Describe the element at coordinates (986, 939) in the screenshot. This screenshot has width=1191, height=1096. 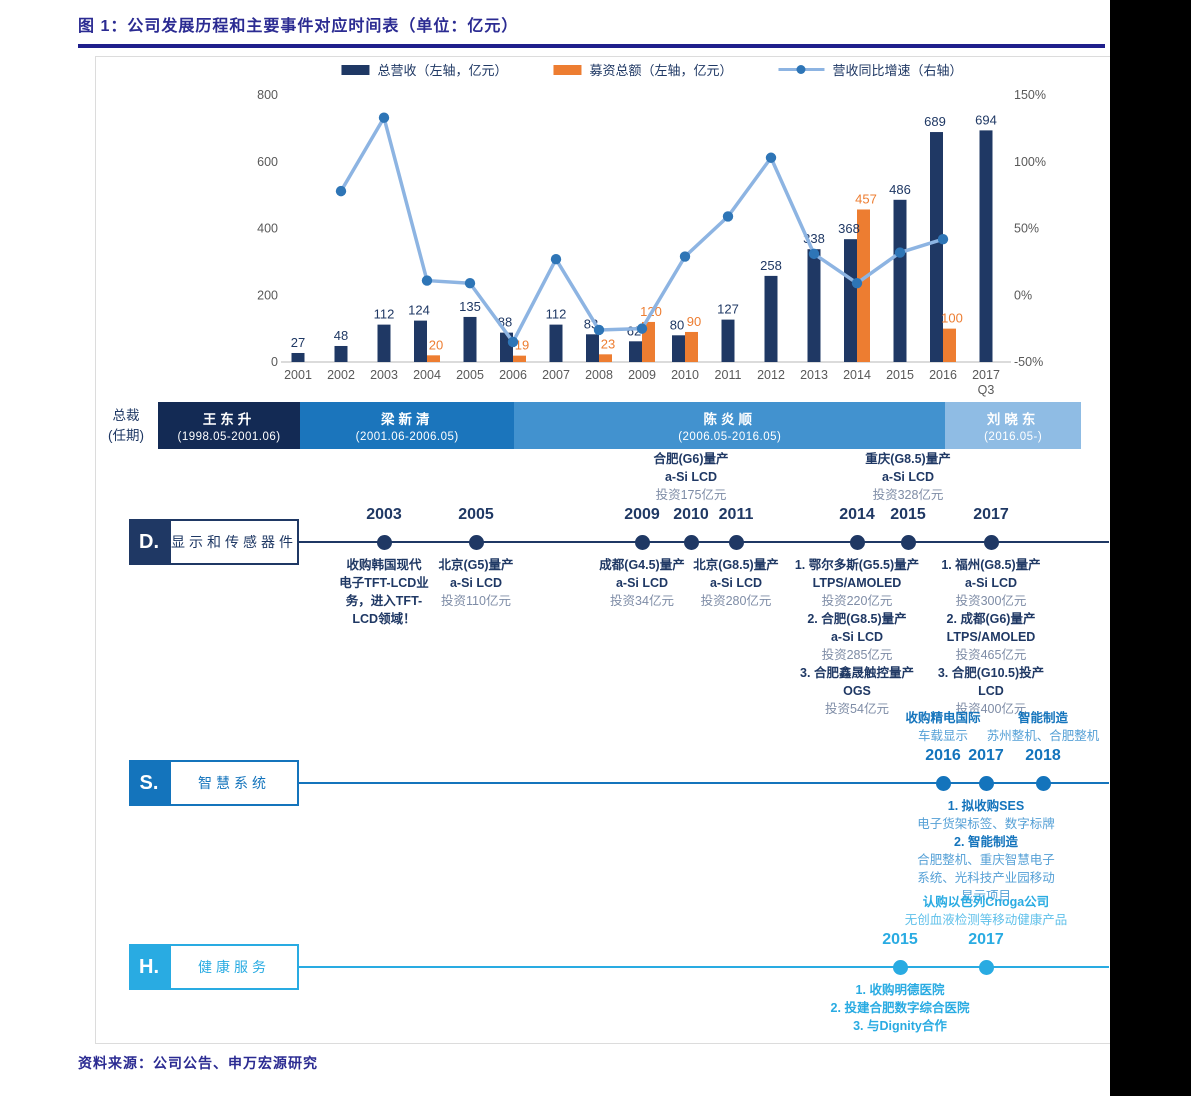
I see `timeline-year-H-2017: 2017` at that location.